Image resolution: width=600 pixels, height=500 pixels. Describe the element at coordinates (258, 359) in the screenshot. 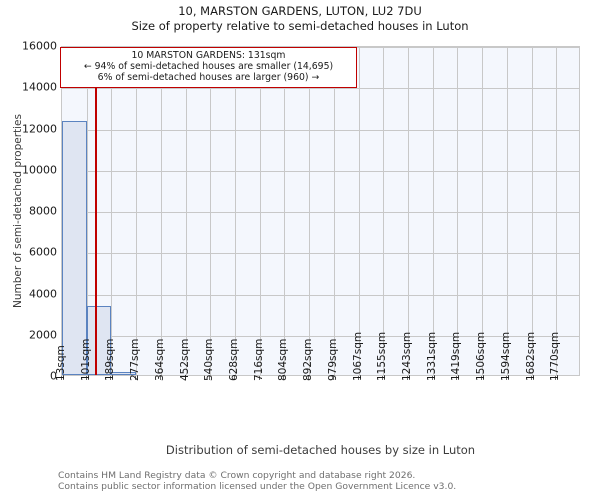

I see `x-axis-tick-label: 716sqm` at that location.